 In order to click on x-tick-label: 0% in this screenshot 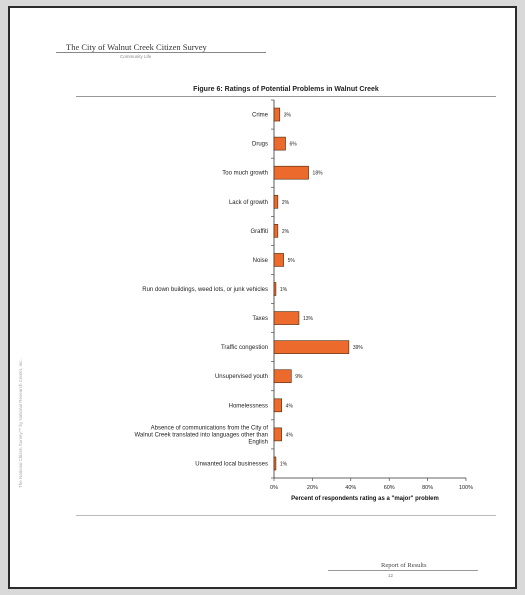, I will do `click(274, 488)`.